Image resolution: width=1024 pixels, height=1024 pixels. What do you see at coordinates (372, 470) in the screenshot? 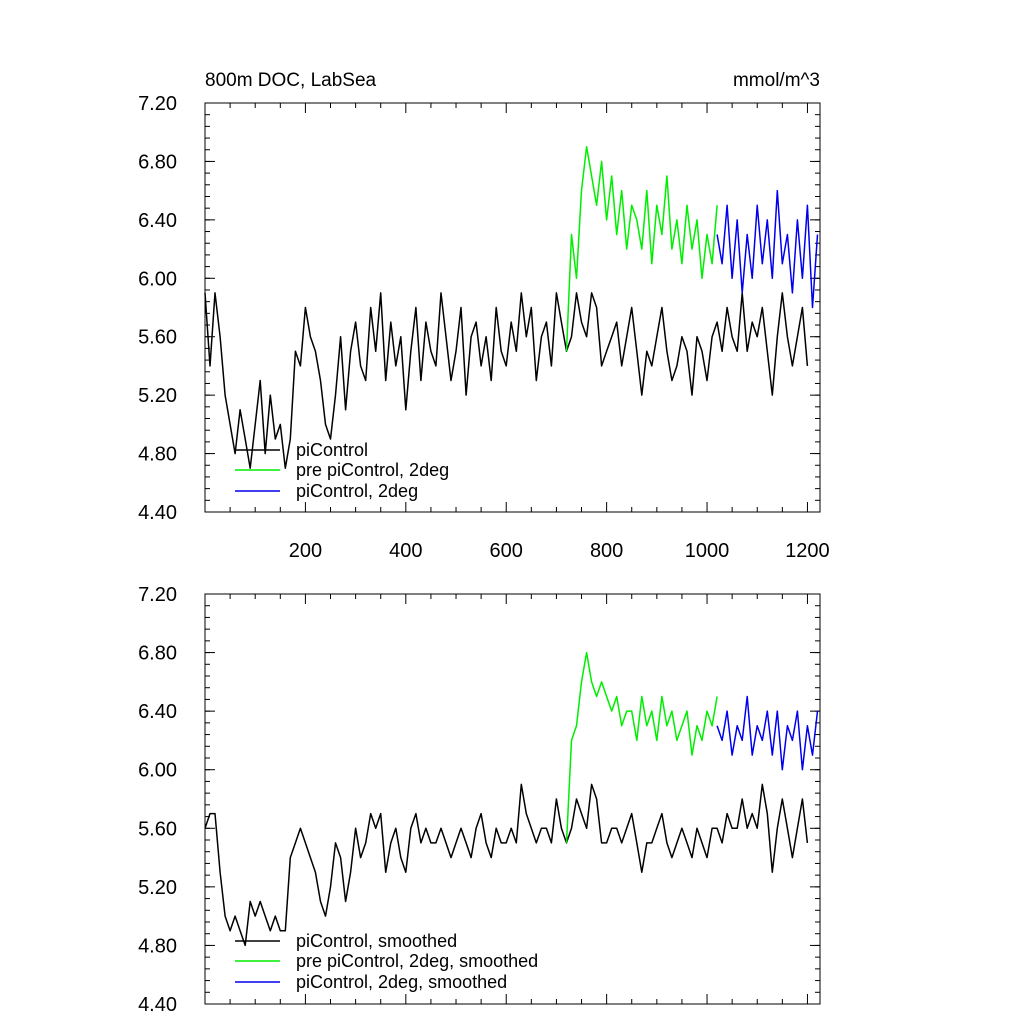
I see `legend-label-pre-picontrol-2deg: pre piControl, 2deg` at bounding box center [372, 470].